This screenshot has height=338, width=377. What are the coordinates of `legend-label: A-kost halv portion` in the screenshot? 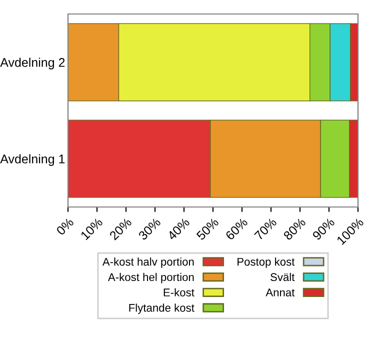 It's located at (148, 263).